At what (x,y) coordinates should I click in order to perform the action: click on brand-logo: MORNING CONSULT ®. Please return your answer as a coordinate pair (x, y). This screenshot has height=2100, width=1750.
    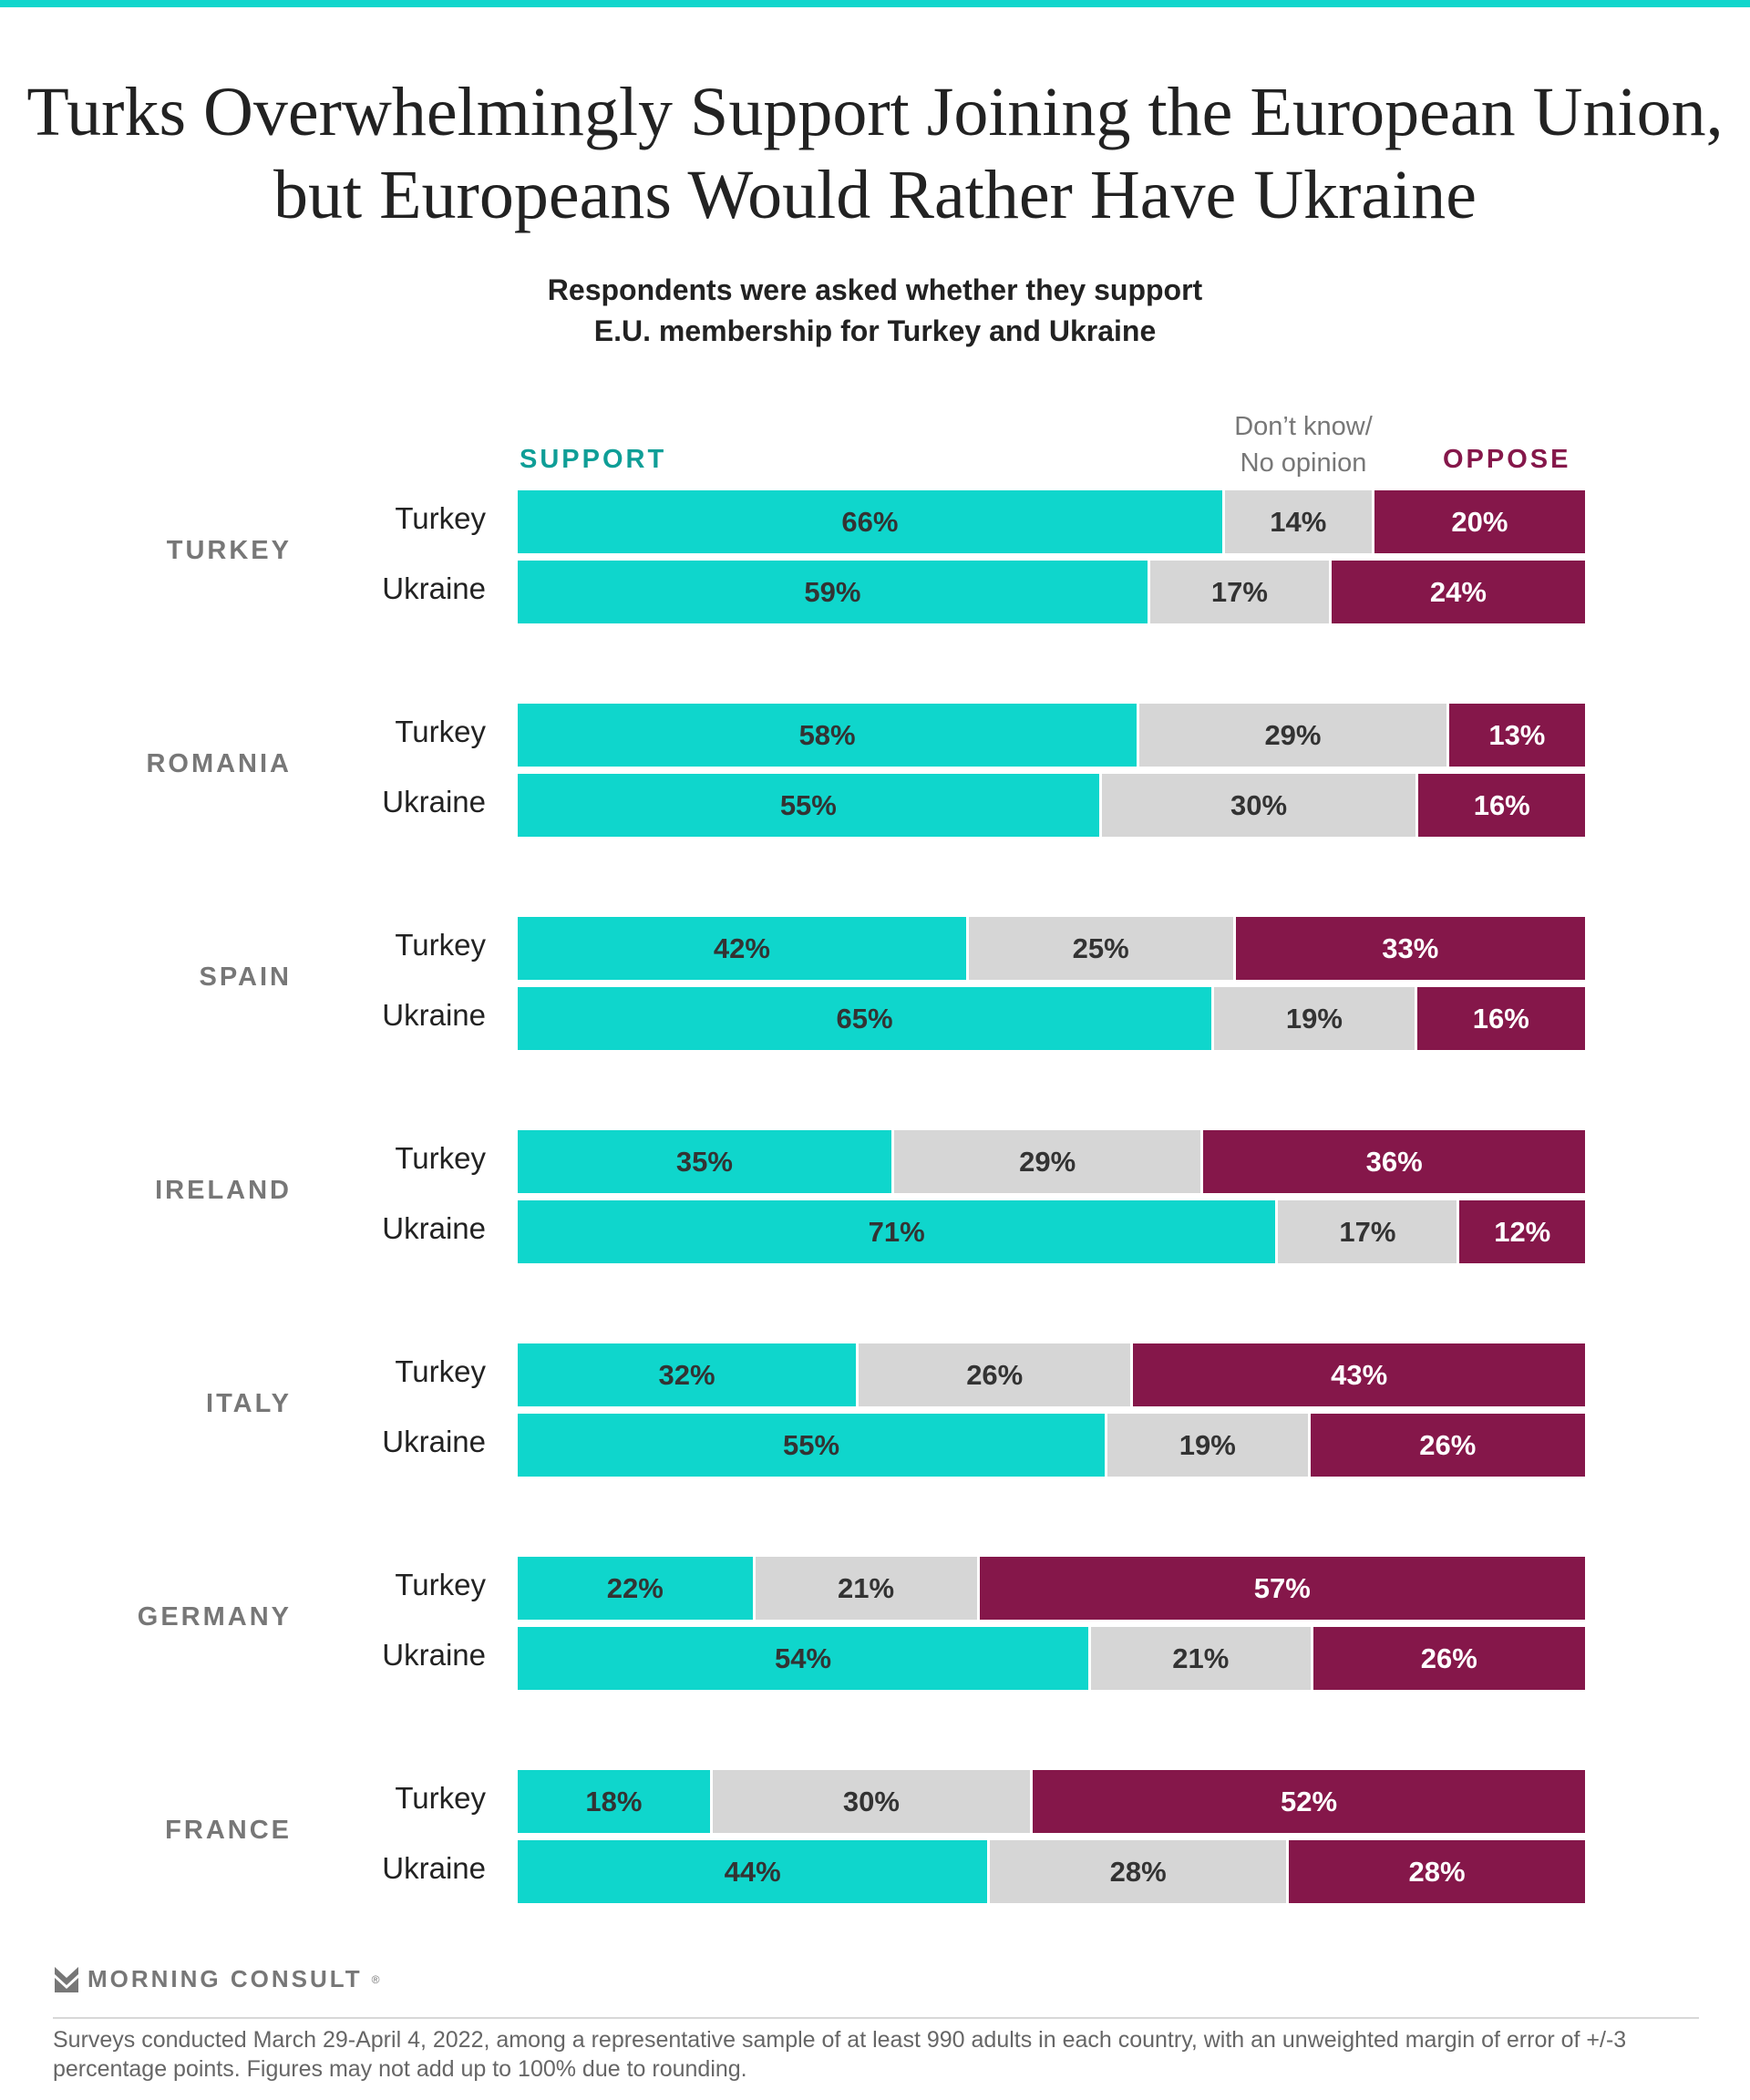
    Looking at the image, I should click on (219, 1979).